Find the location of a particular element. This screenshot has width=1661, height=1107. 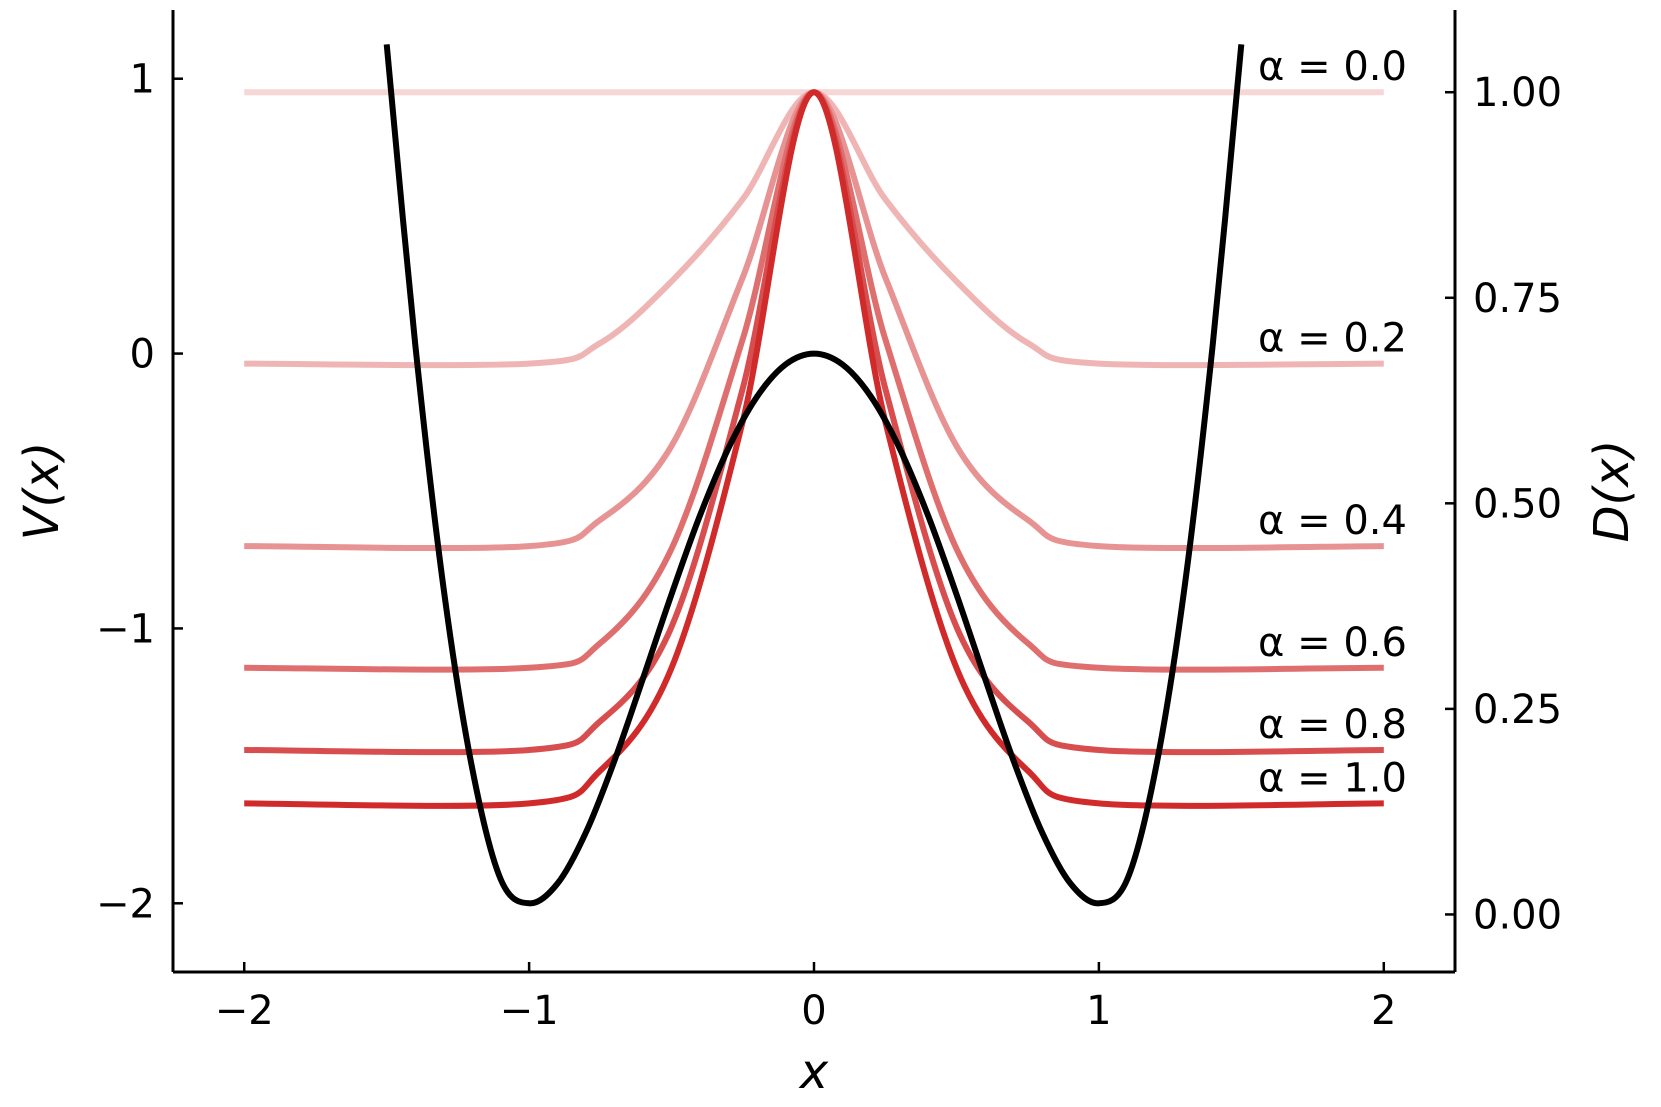

right-y-tick-label: 0.50 is located at coordinates (1517, 504).